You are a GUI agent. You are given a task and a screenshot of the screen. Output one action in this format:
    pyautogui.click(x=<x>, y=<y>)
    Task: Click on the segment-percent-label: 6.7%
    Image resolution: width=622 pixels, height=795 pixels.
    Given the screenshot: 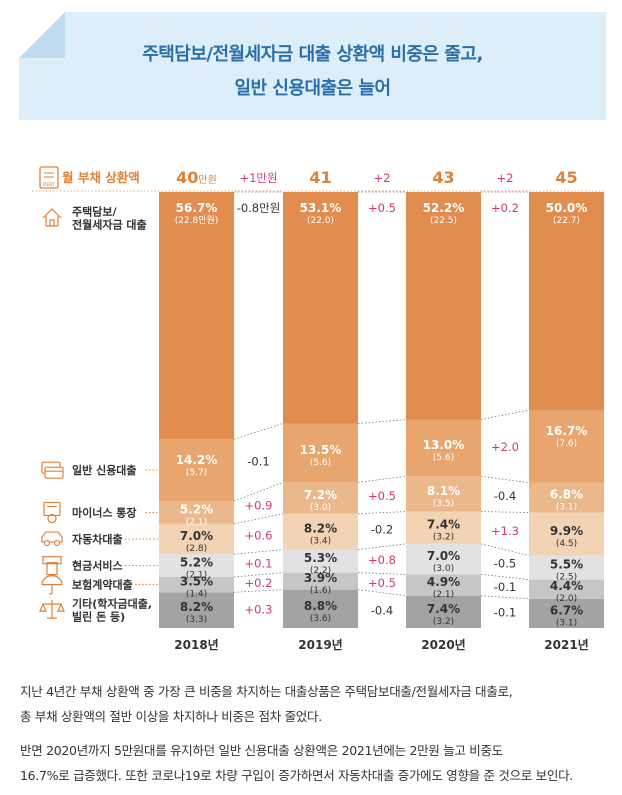 What is the action you would take?
    pyautogui.click(x=566, y=610)
    